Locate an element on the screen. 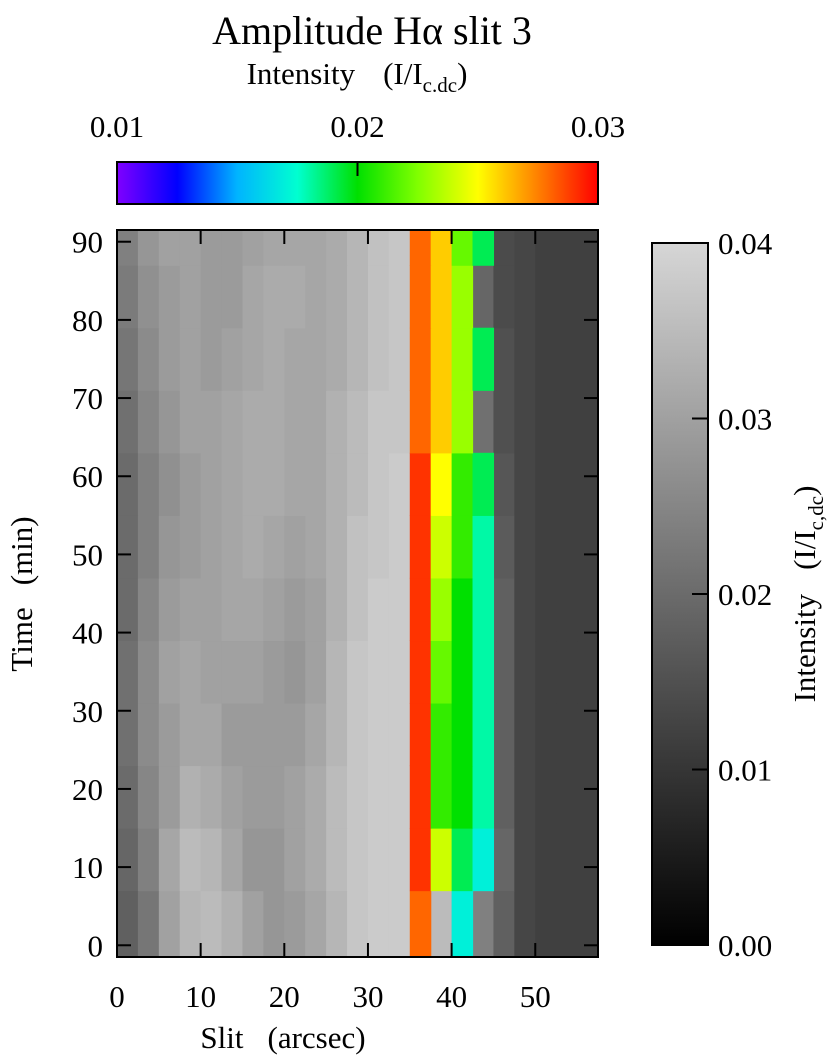 The height and width of the screenshot is (1064, 830). label-text: Time is located at coordinates (21, 639).